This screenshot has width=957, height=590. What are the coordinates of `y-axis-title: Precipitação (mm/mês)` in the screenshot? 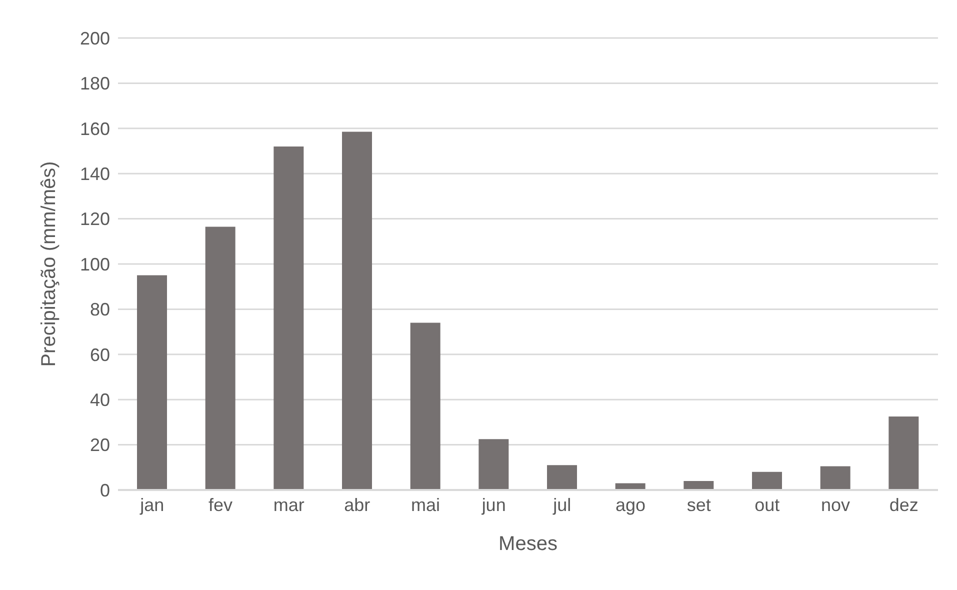 It's located at (49, 264).